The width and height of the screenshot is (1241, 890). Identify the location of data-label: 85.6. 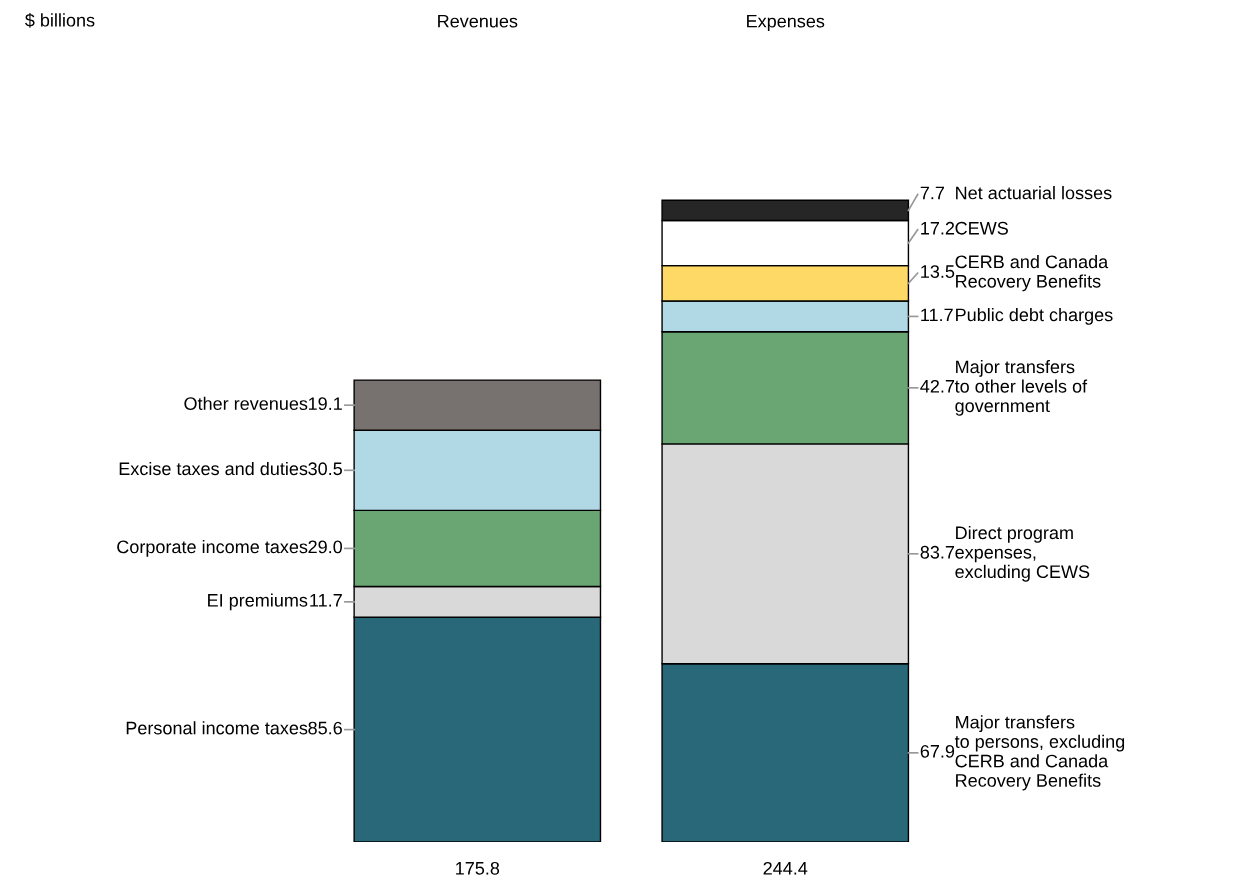
(325, 728).